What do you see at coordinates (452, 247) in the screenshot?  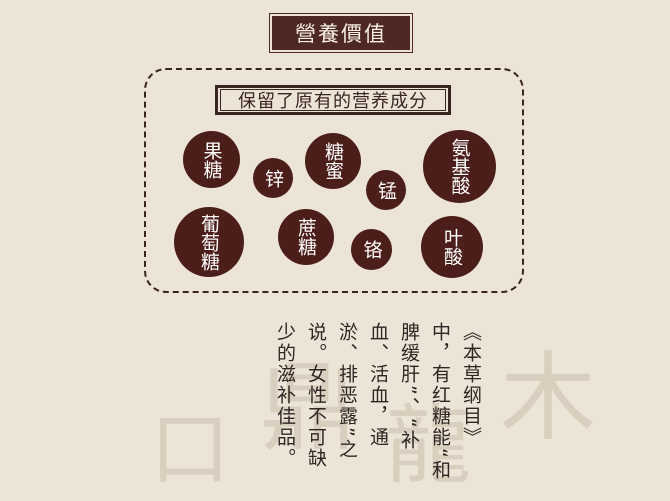 I see `nutrient-folic-acid: 叶酸` at bounding box center [452, 247].